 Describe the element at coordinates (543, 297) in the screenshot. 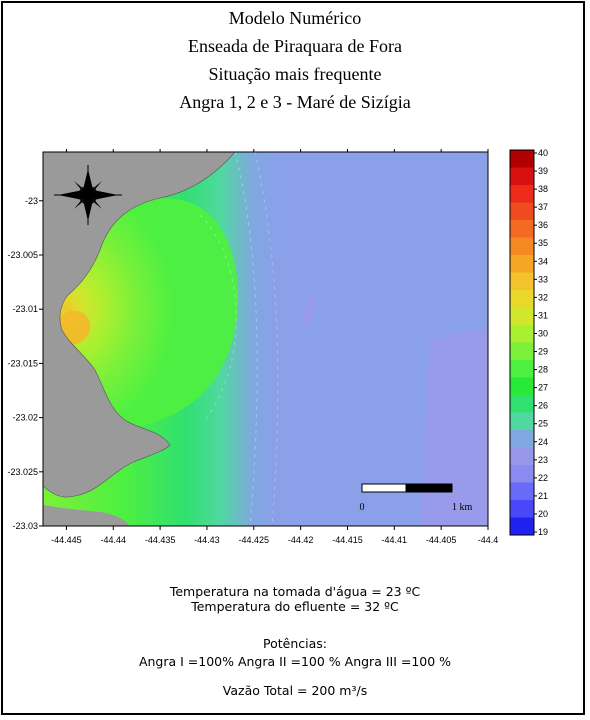

I see `colorbar-tick-label: 32` at that location.